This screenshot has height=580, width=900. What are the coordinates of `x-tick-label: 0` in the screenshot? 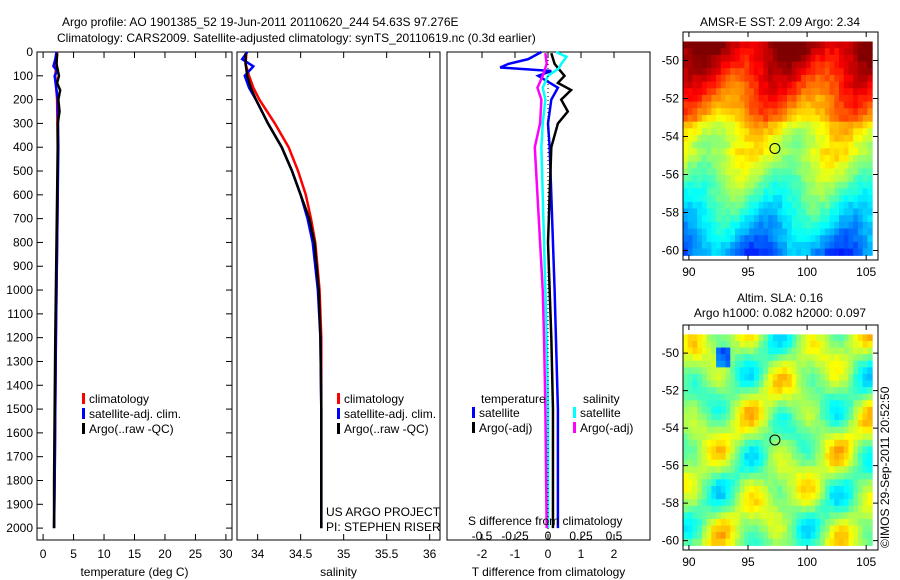 It's located at (548, 554).